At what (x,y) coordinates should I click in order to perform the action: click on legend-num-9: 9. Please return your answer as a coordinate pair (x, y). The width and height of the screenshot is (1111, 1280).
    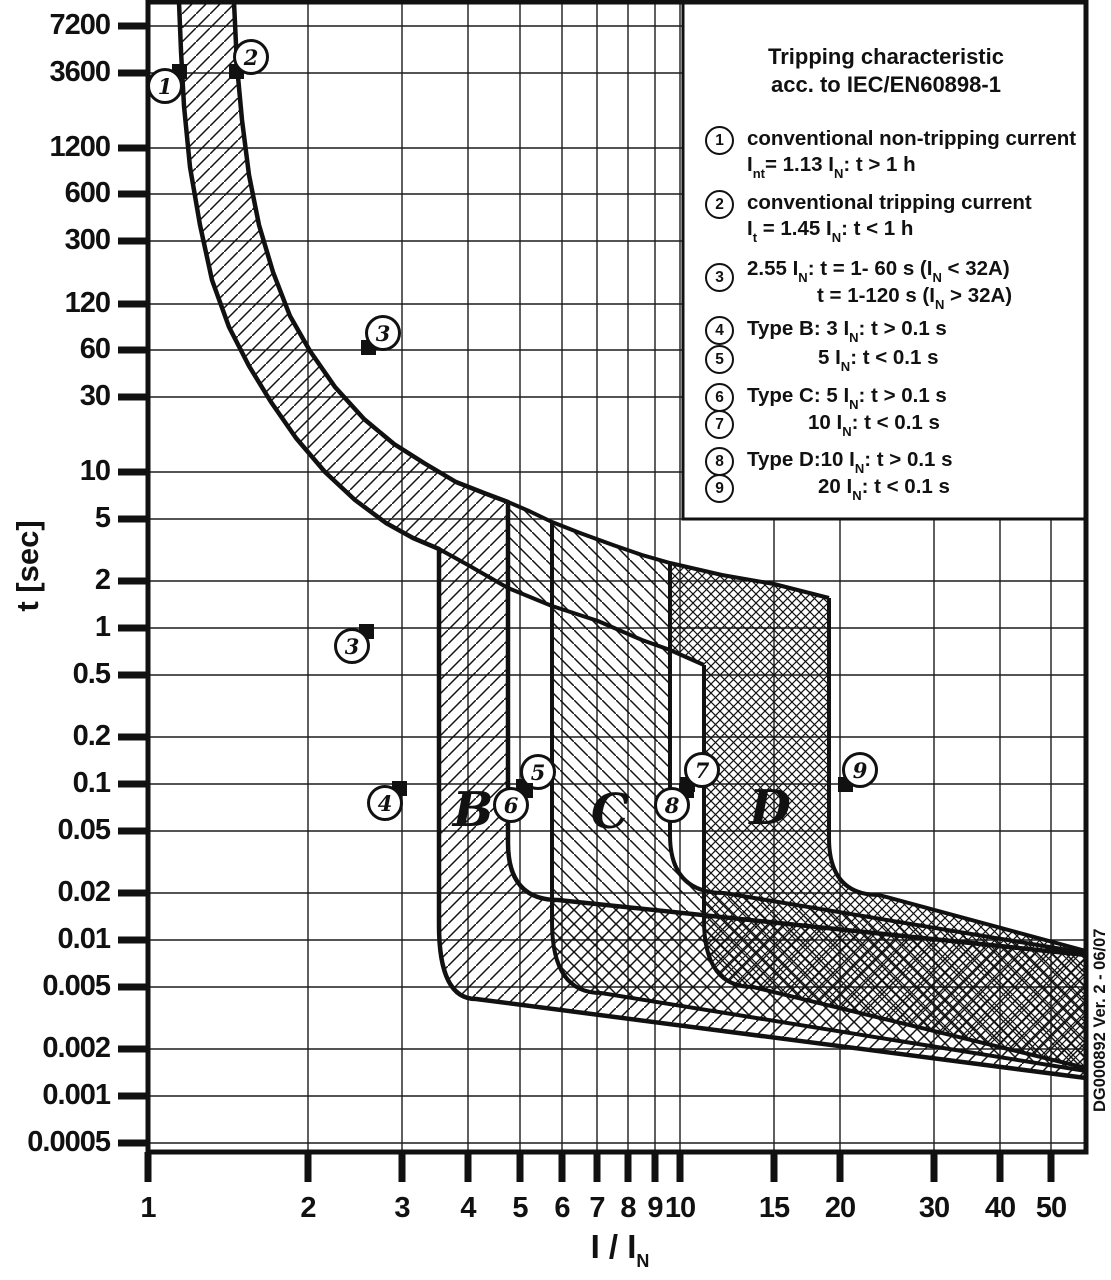
    Looking at the image, I should click on (719, 488).